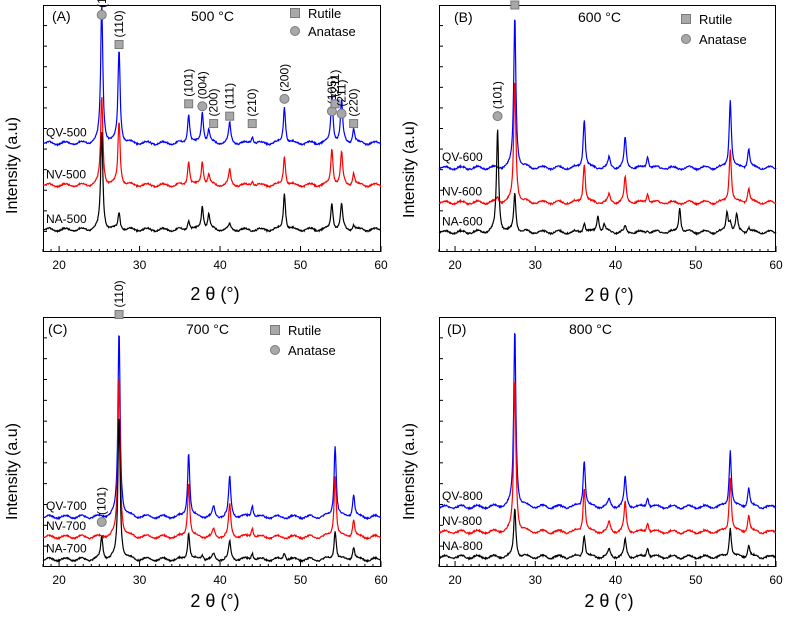  I want to click on series-label: NA-500, so click(66, 219).